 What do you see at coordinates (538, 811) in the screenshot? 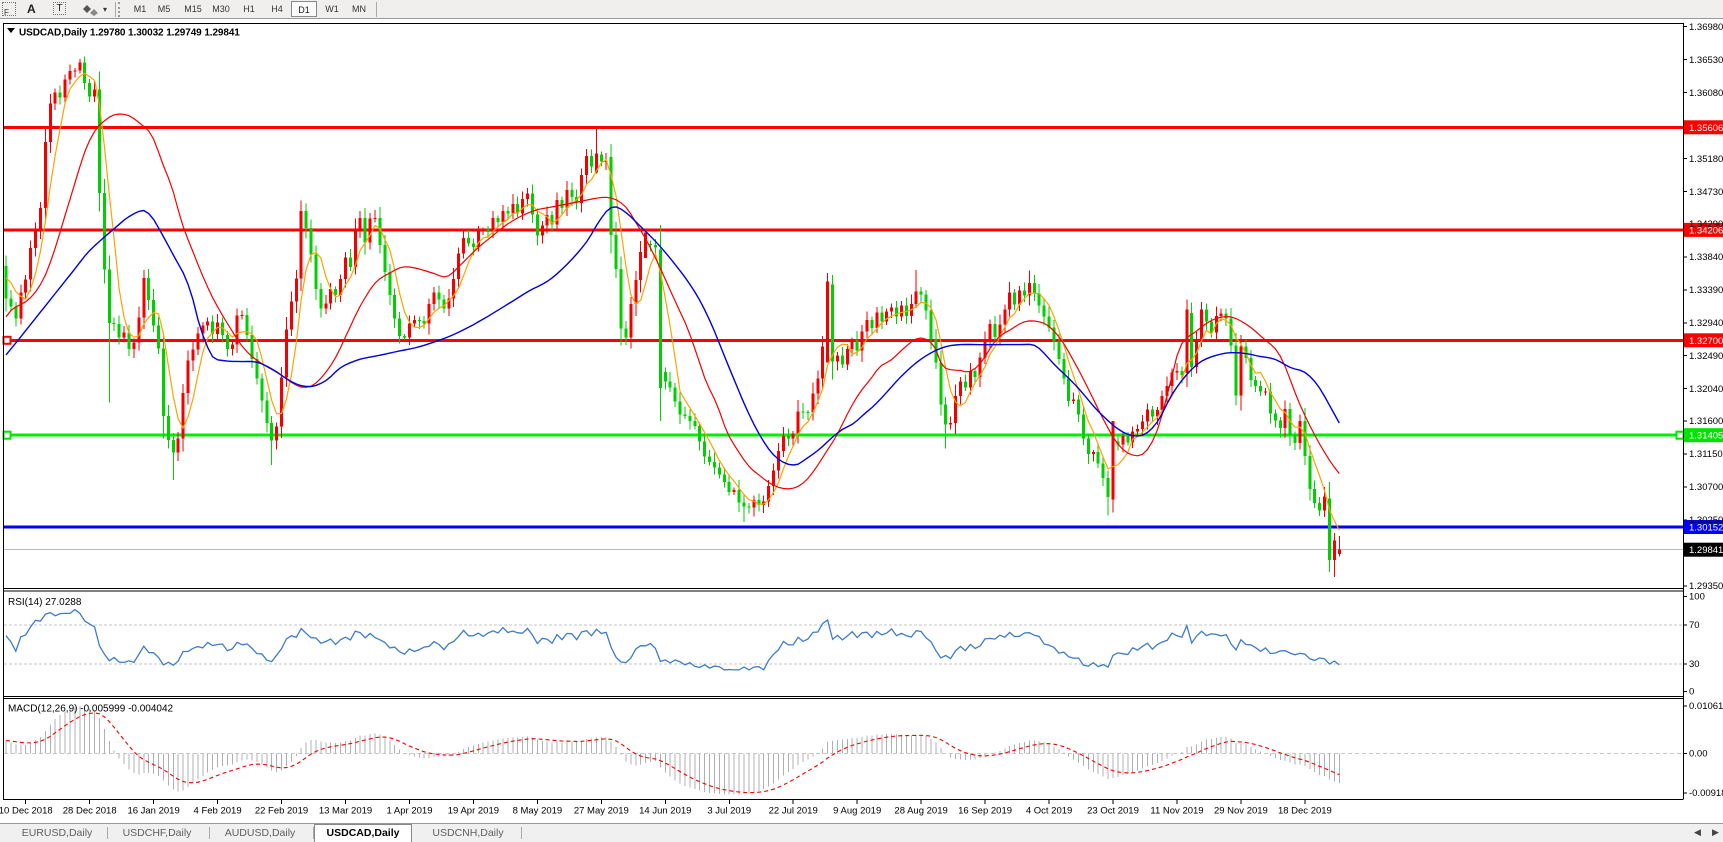
I see `svg-text: 8 May 2019` at bounding box center [538, 811].